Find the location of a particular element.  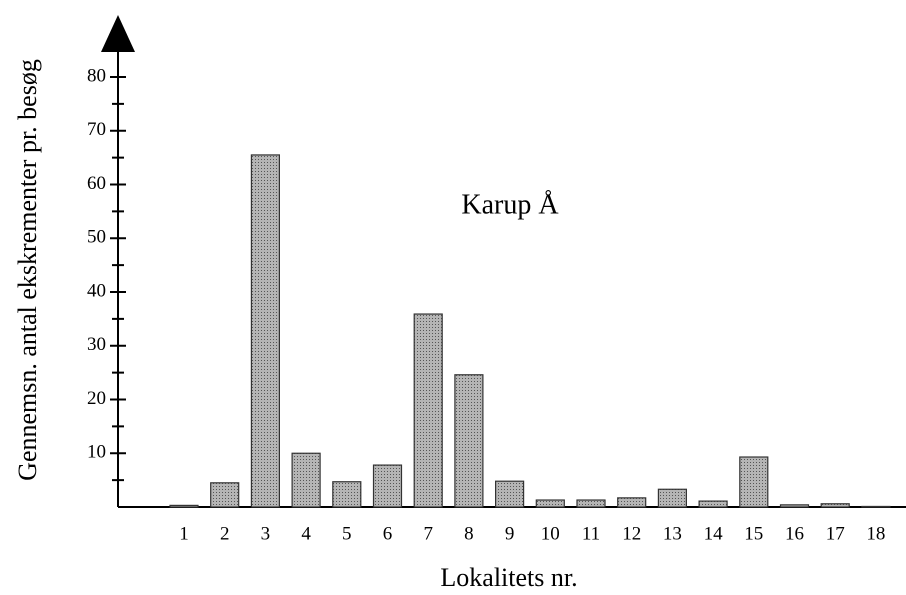

y-tick-label: 50 is located at coordinates (96, 237).